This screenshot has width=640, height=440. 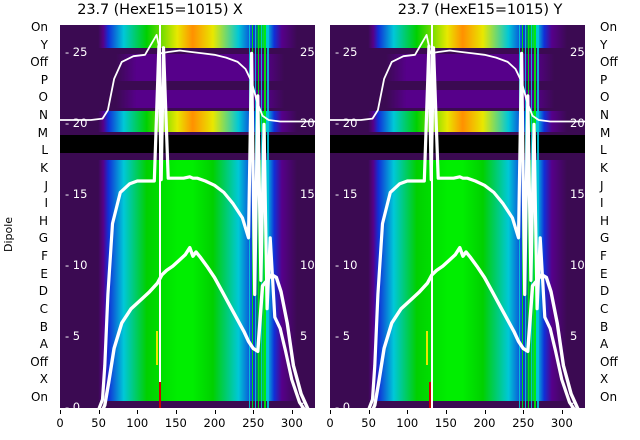 I want to click on y-tick-right-edge2-0: 25, so click(x=577, y=52).